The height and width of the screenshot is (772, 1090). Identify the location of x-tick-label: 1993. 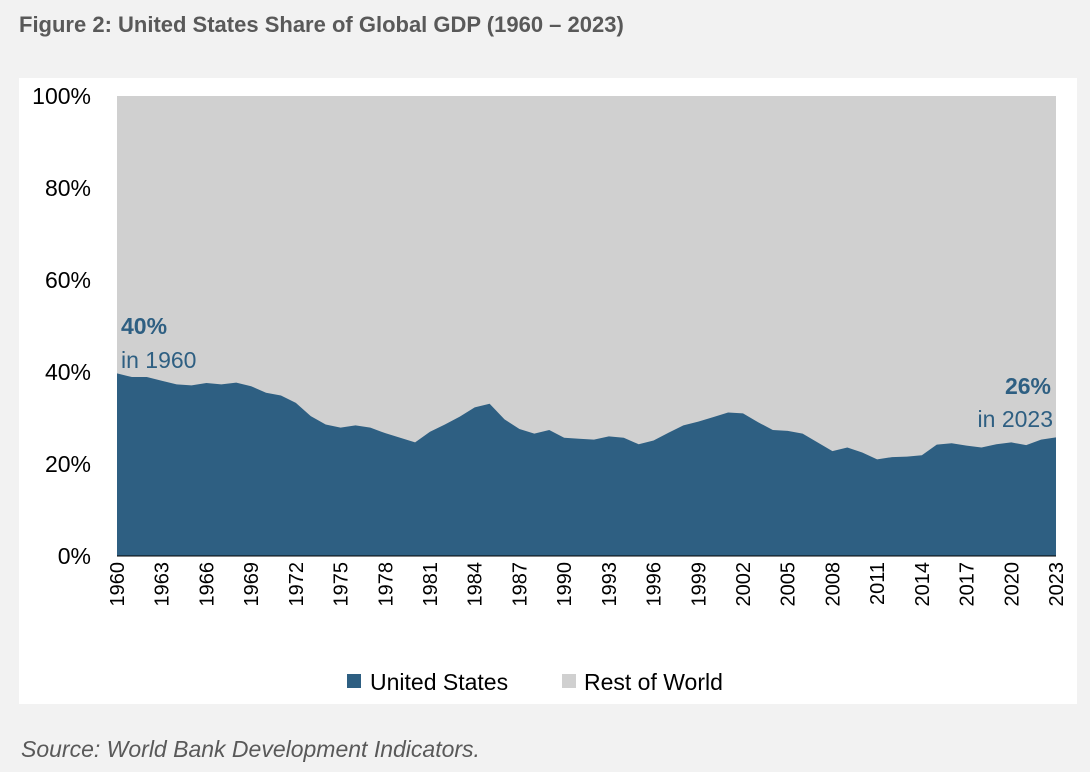
(610, 584).